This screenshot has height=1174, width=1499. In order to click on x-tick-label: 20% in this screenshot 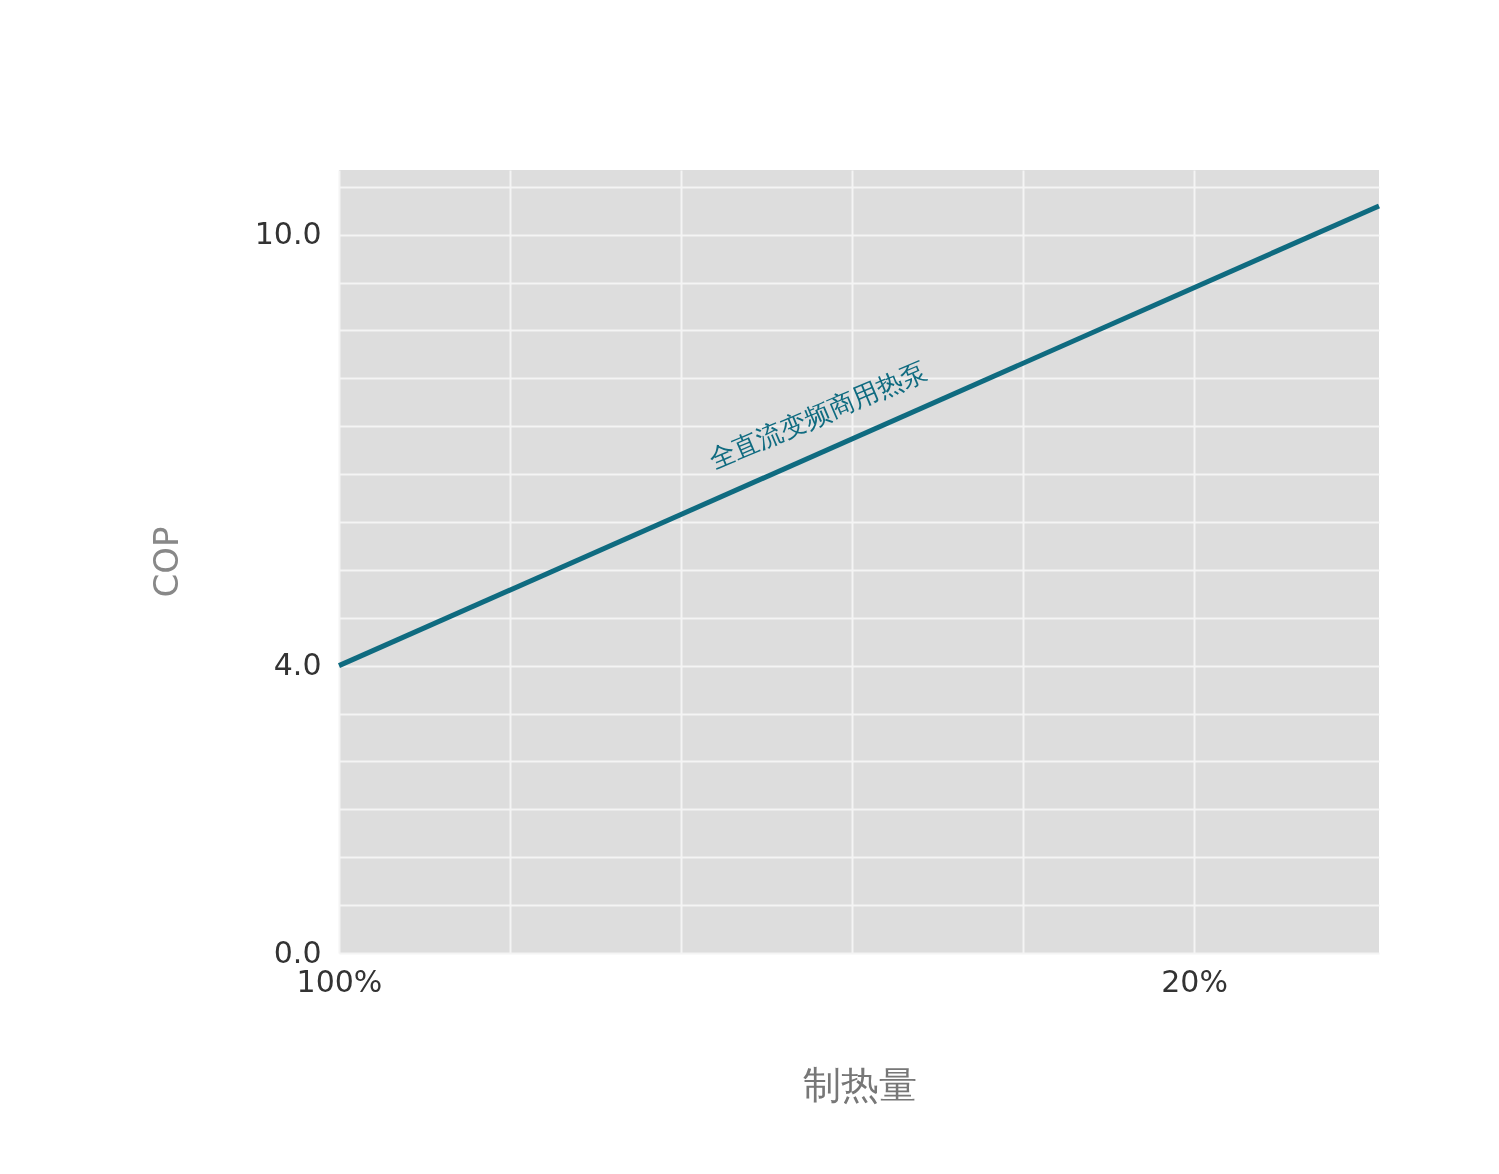, I will do `click(1194, 981)`.